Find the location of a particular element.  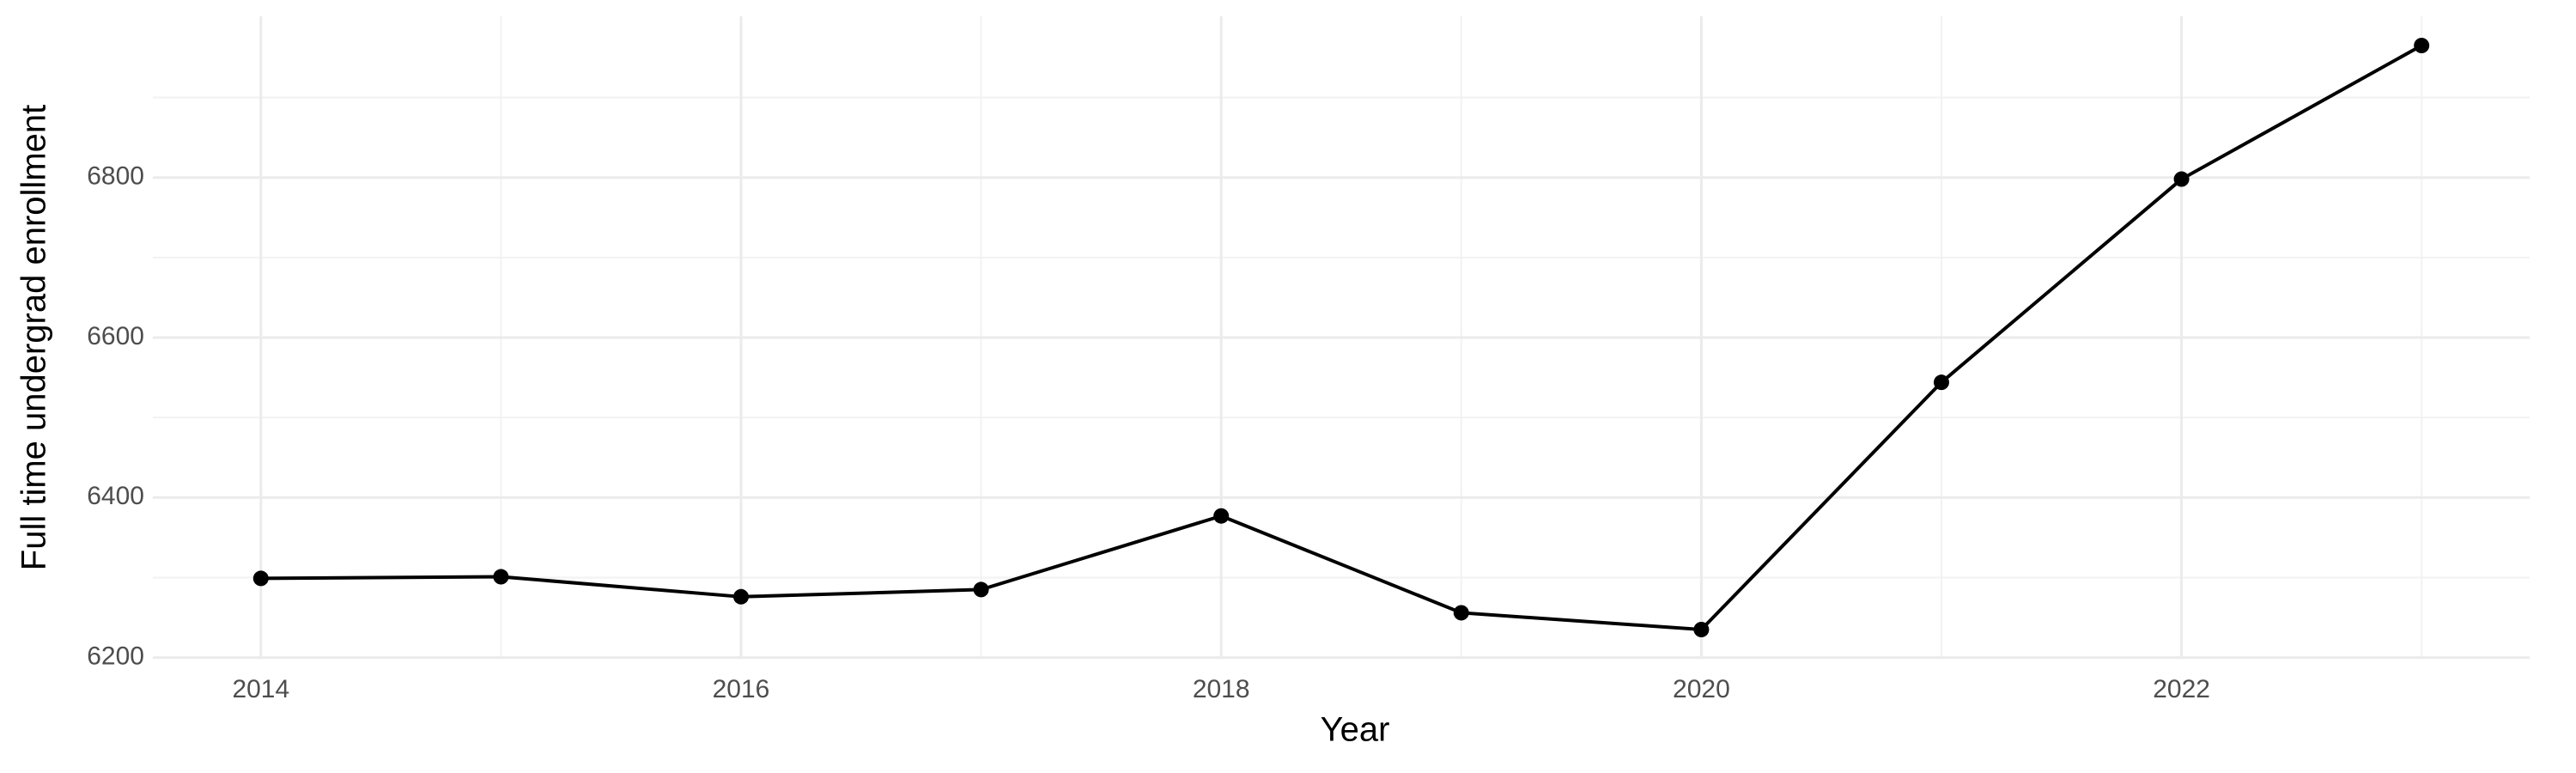

x-tick-label: 2020 is located at coordinates (1701, 689).